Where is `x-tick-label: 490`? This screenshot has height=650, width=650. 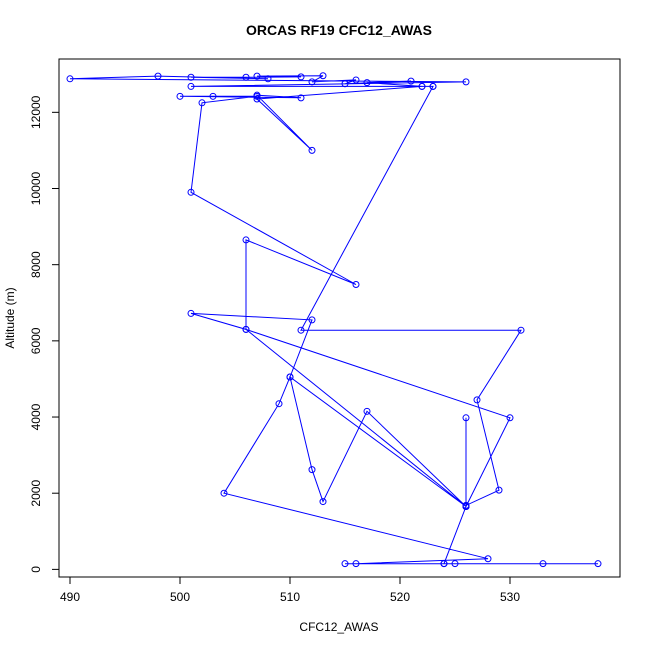
x-tick-label: 490 is located at coordinates (70, 597).